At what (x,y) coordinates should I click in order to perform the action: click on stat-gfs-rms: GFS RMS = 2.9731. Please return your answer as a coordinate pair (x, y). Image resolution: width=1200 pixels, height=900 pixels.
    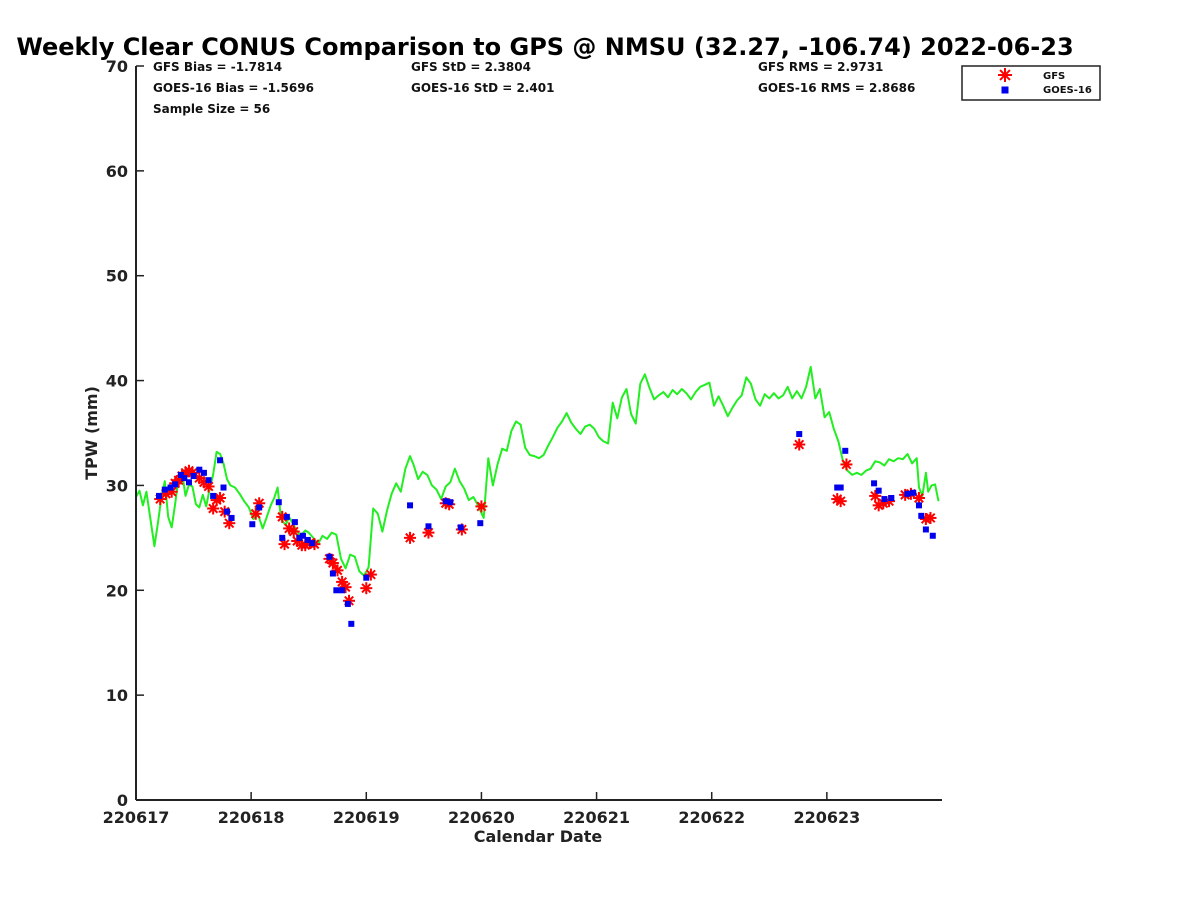
    Looking at the image, I should click on (820, 67).